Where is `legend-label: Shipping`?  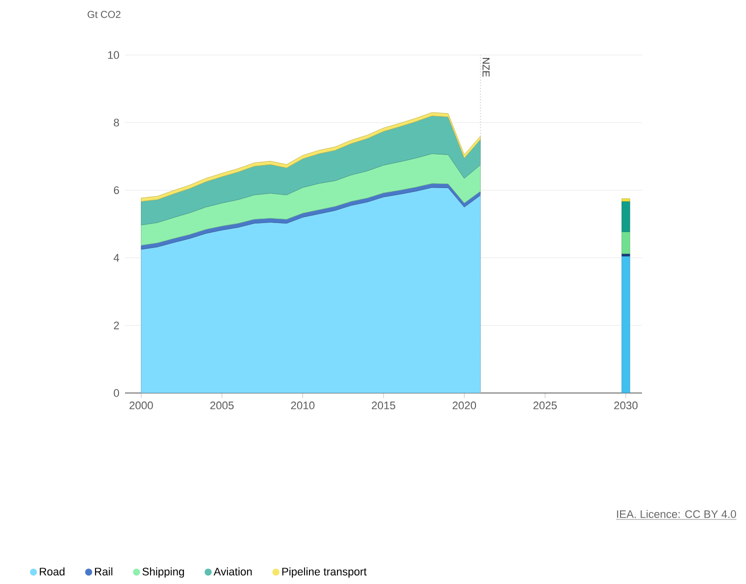 legend-label: Shipping is located at coordinates (163, 572).